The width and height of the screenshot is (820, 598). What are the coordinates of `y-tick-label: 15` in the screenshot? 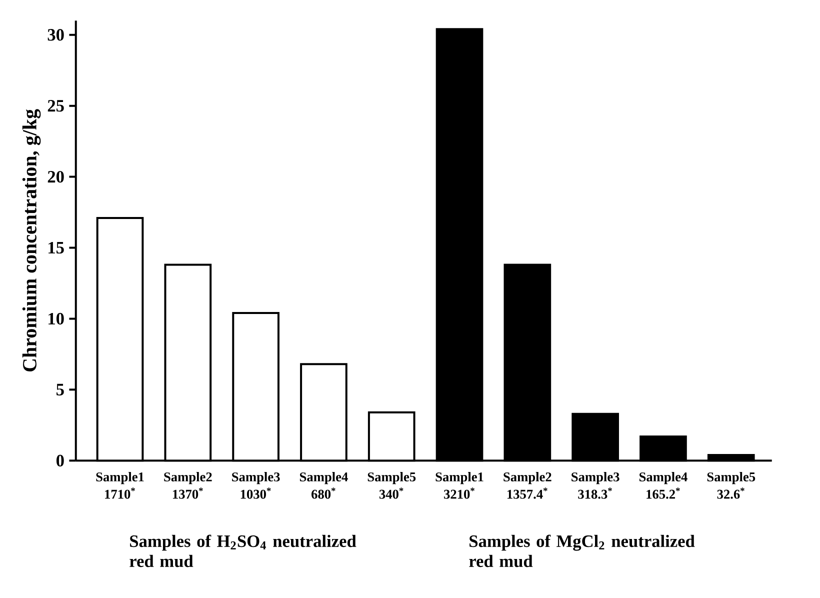 It's located at (56, 248).